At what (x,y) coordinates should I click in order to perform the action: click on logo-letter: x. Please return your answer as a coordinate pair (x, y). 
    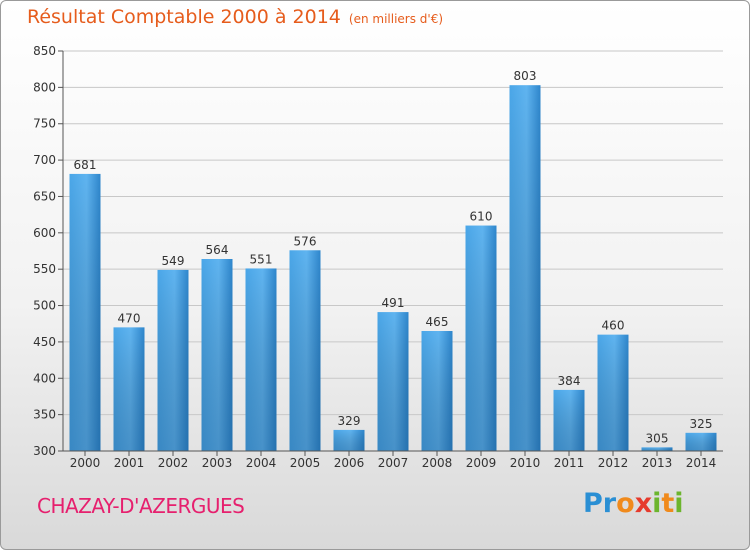
    Looking at the image, I should click on (643, 503).